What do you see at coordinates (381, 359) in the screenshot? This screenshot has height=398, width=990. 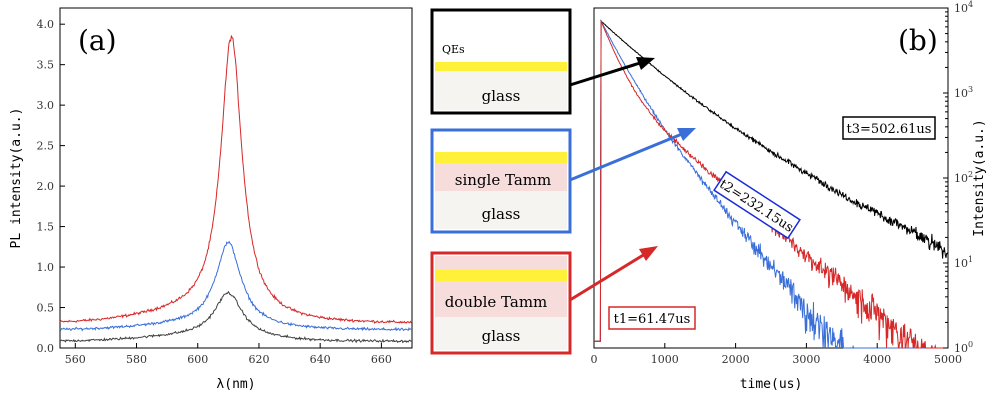 I see `x-tick-label: 660` at bounding box center [381, 359].